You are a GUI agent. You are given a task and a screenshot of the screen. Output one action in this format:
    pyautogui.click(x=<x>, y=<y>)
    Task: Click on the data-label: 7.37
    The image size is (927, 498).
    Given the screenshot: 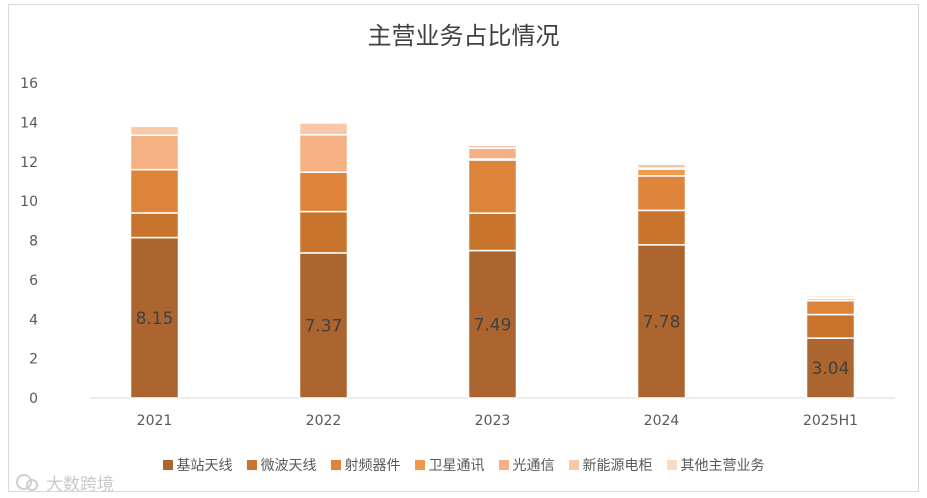 What is the action you would take?
    pyautogui.click(x=324, y=326)
    